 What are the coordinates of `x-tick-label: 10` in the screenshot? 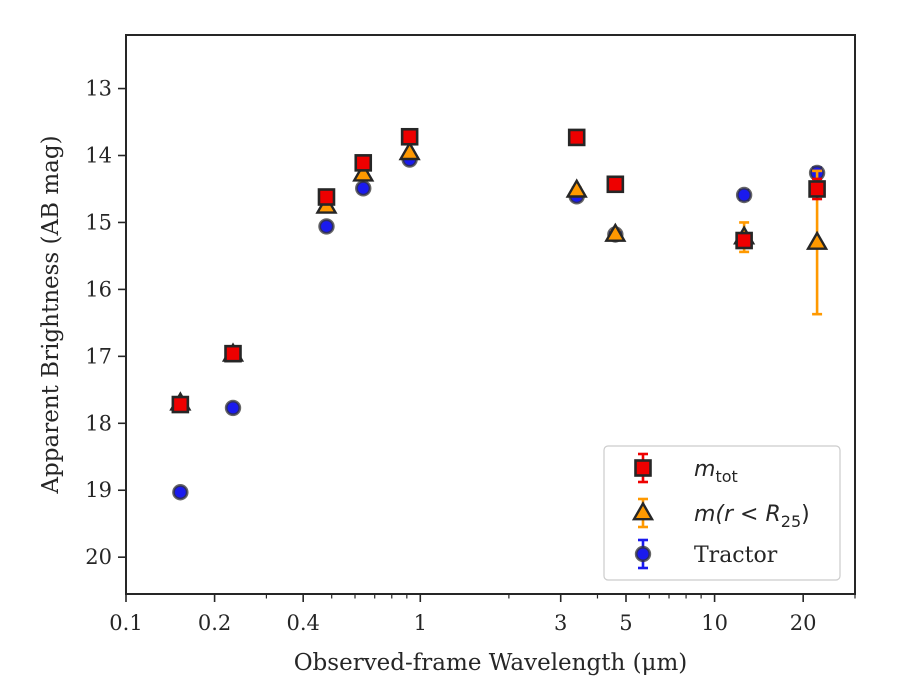 It's located at (714, 623).